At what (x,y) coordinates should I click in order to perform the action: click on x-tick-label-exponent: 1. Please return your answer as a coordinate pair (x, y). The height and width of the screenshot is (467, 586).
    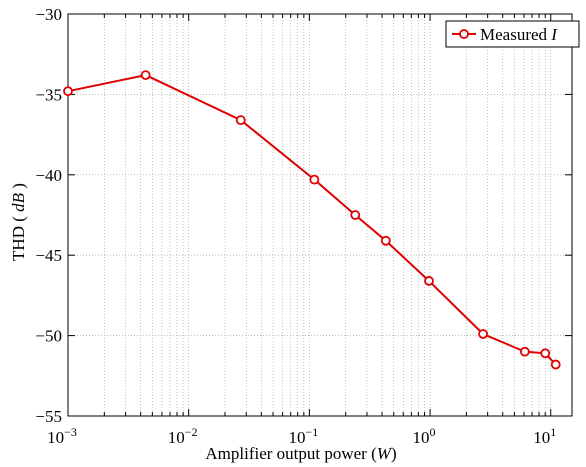
    Looking at the image, I should click on (553, 432).